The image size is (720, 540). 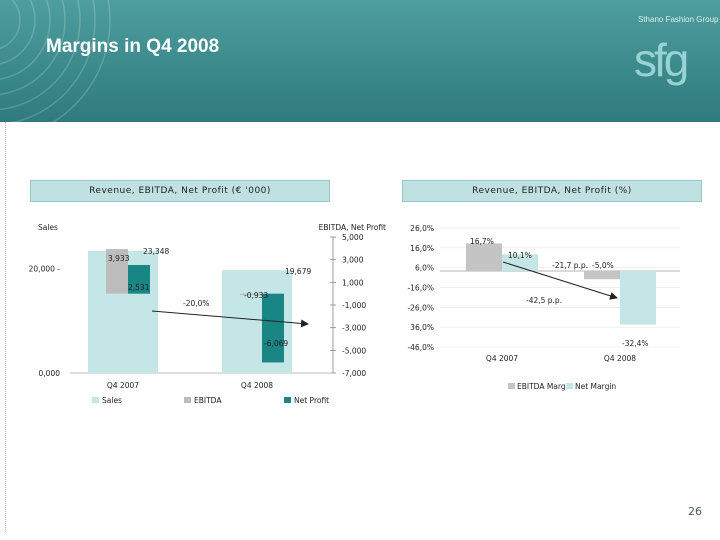 I want to click on page-number: 26, so click(x=695, y=511).